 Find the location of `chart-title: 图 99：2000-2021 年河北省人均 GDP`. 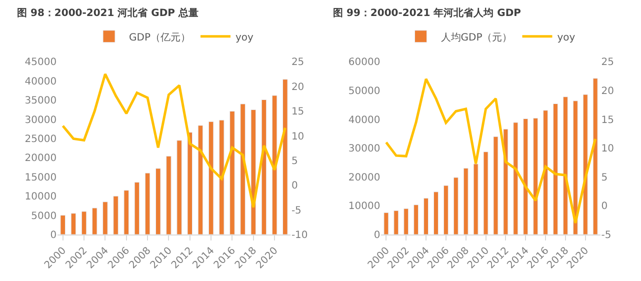

chart-title: 图 99：2000-2021 年河北省人均 GDP is located at coordinates (427, 13).